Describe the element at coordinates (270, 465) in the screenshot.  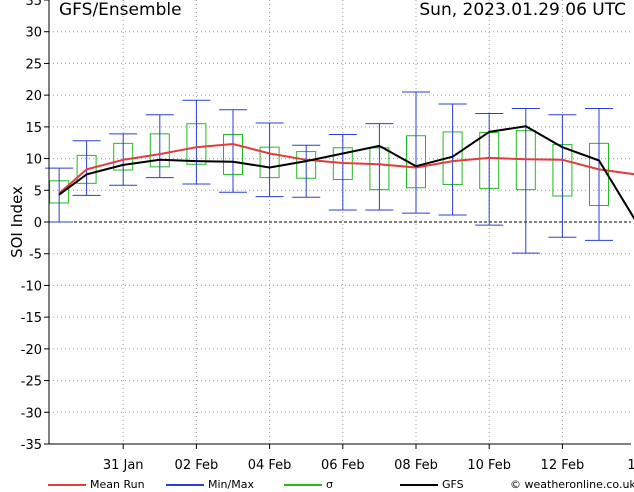
I see `x-tick-label: 04 Feb` at that location.